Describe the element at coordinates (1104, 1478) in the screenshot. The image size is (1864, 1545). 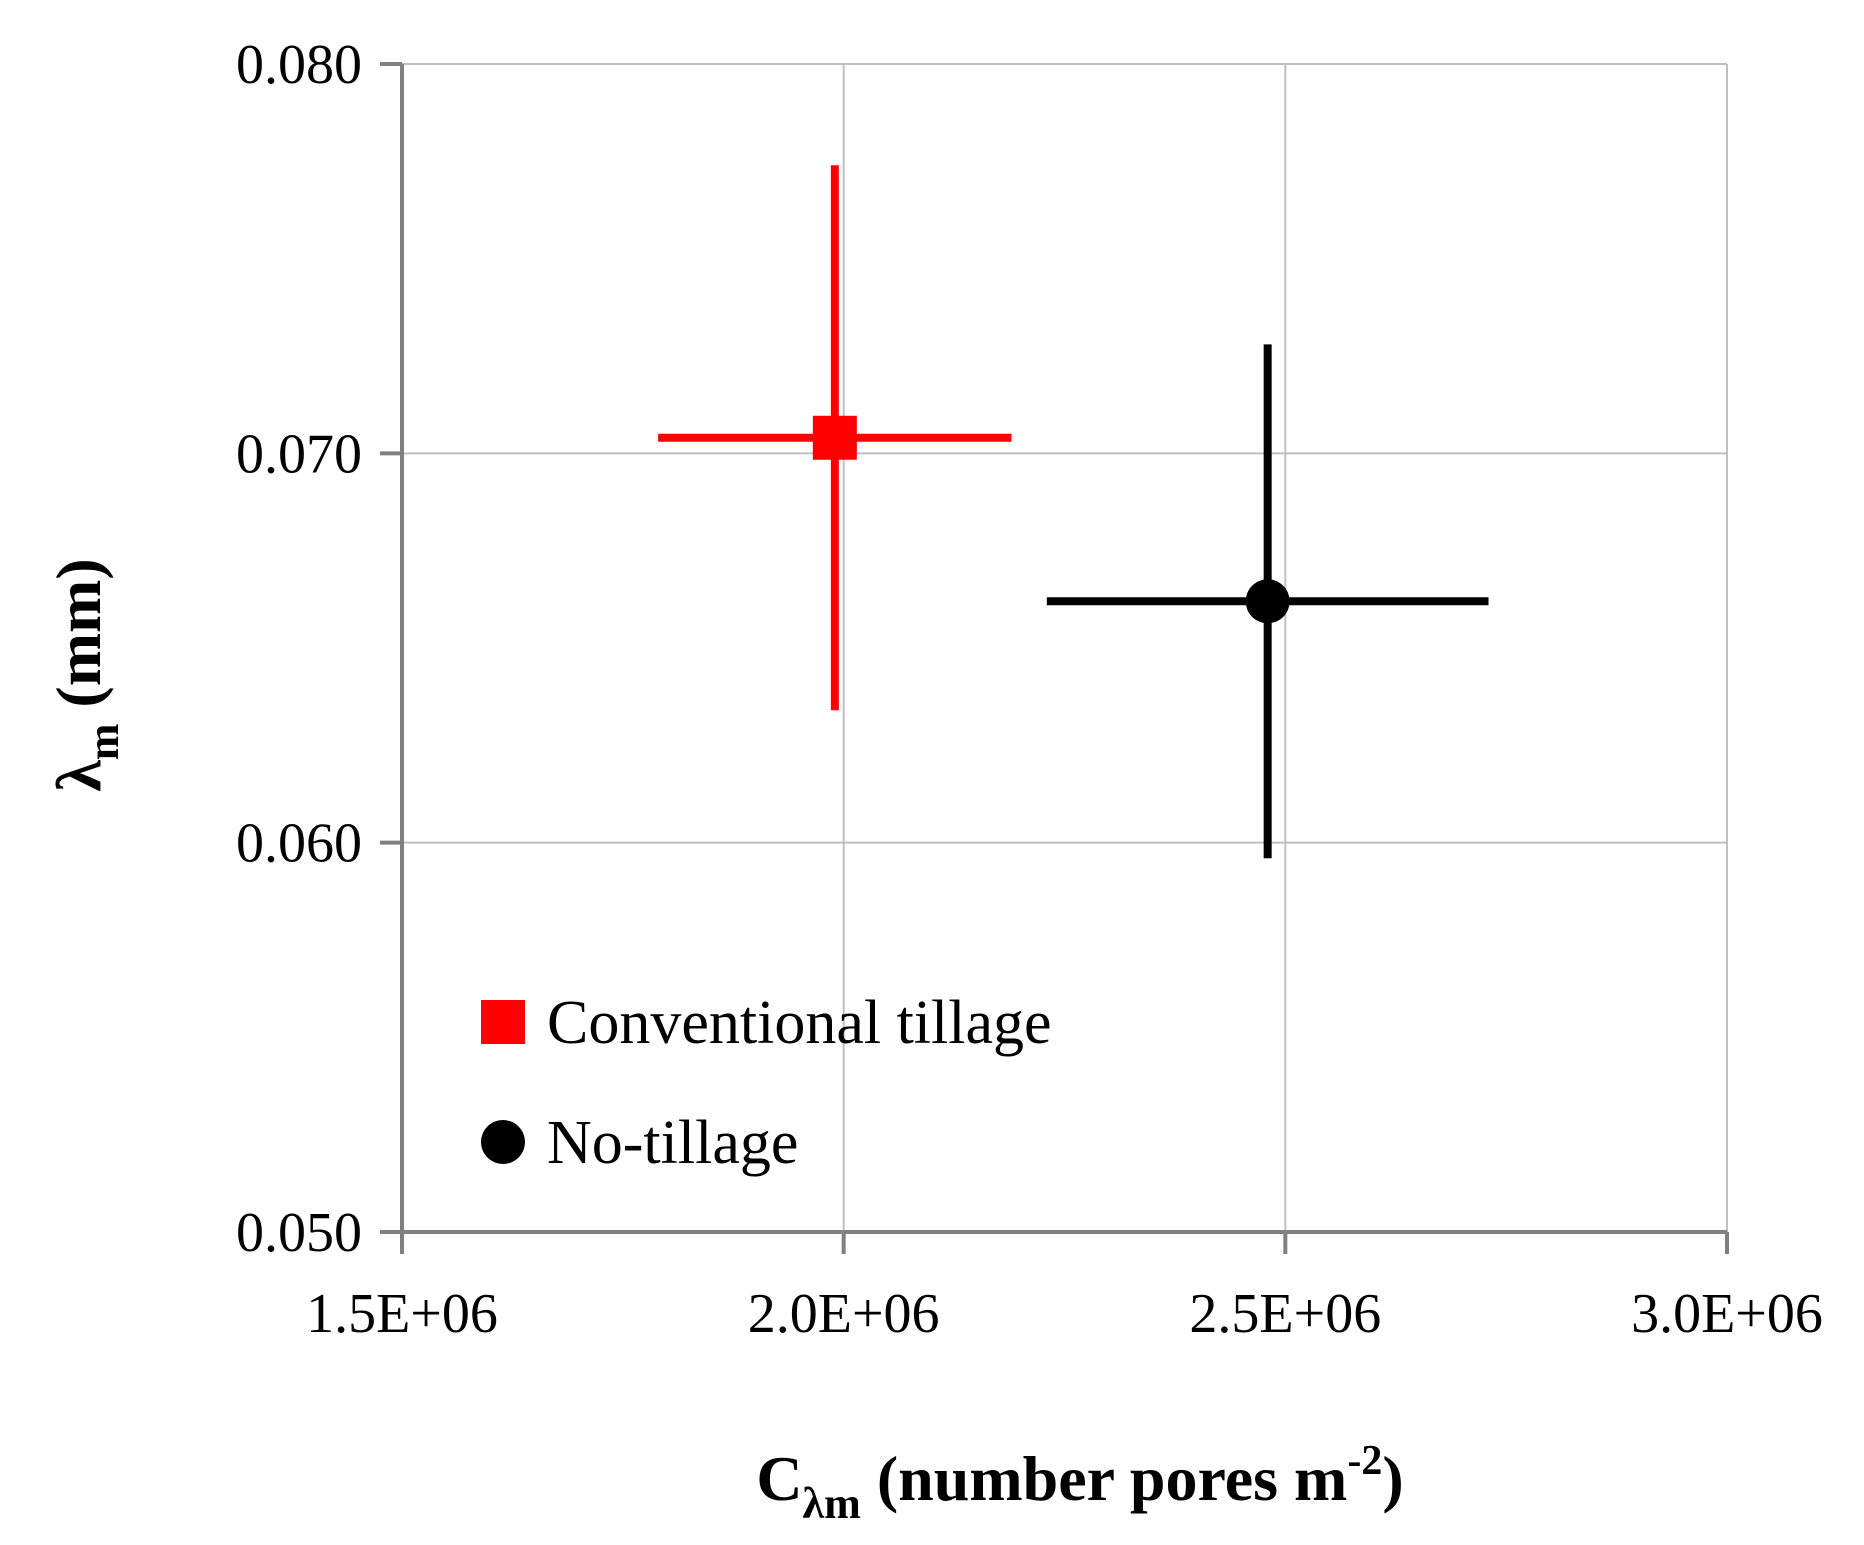
I see `x-axis-title-text: (number pores m` at that location.